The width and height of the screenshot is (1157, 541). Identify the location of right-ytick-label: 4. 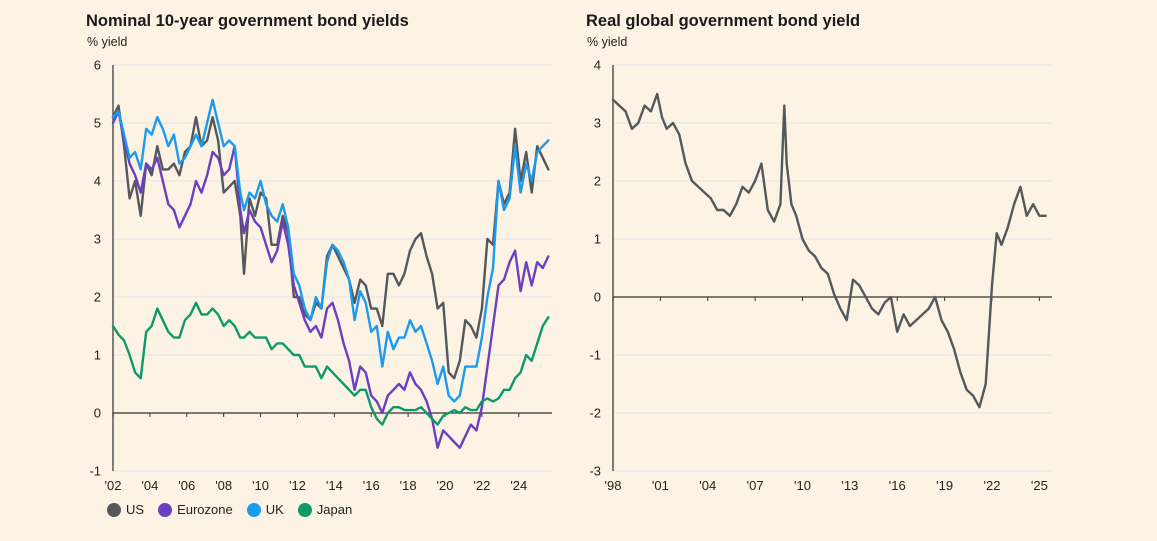
(597, 65).